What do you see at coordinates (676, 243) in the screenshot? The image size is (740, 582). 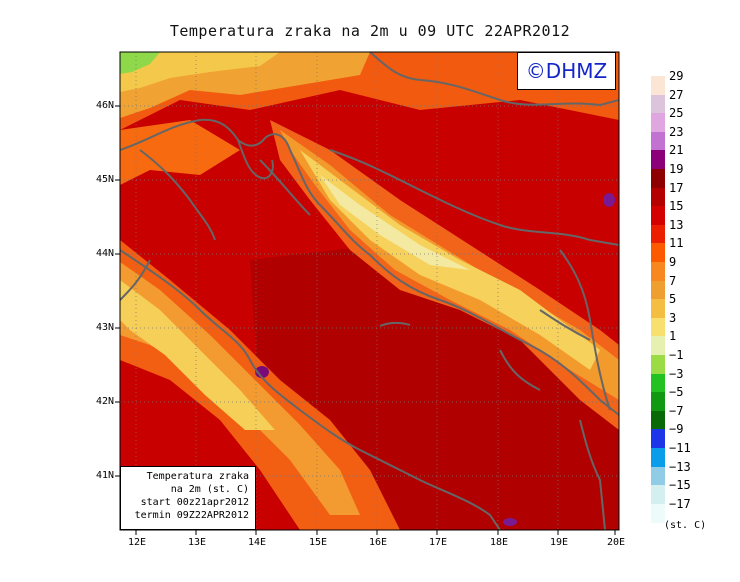 I see `legend-label: 11` at bounding box center [676, 243].